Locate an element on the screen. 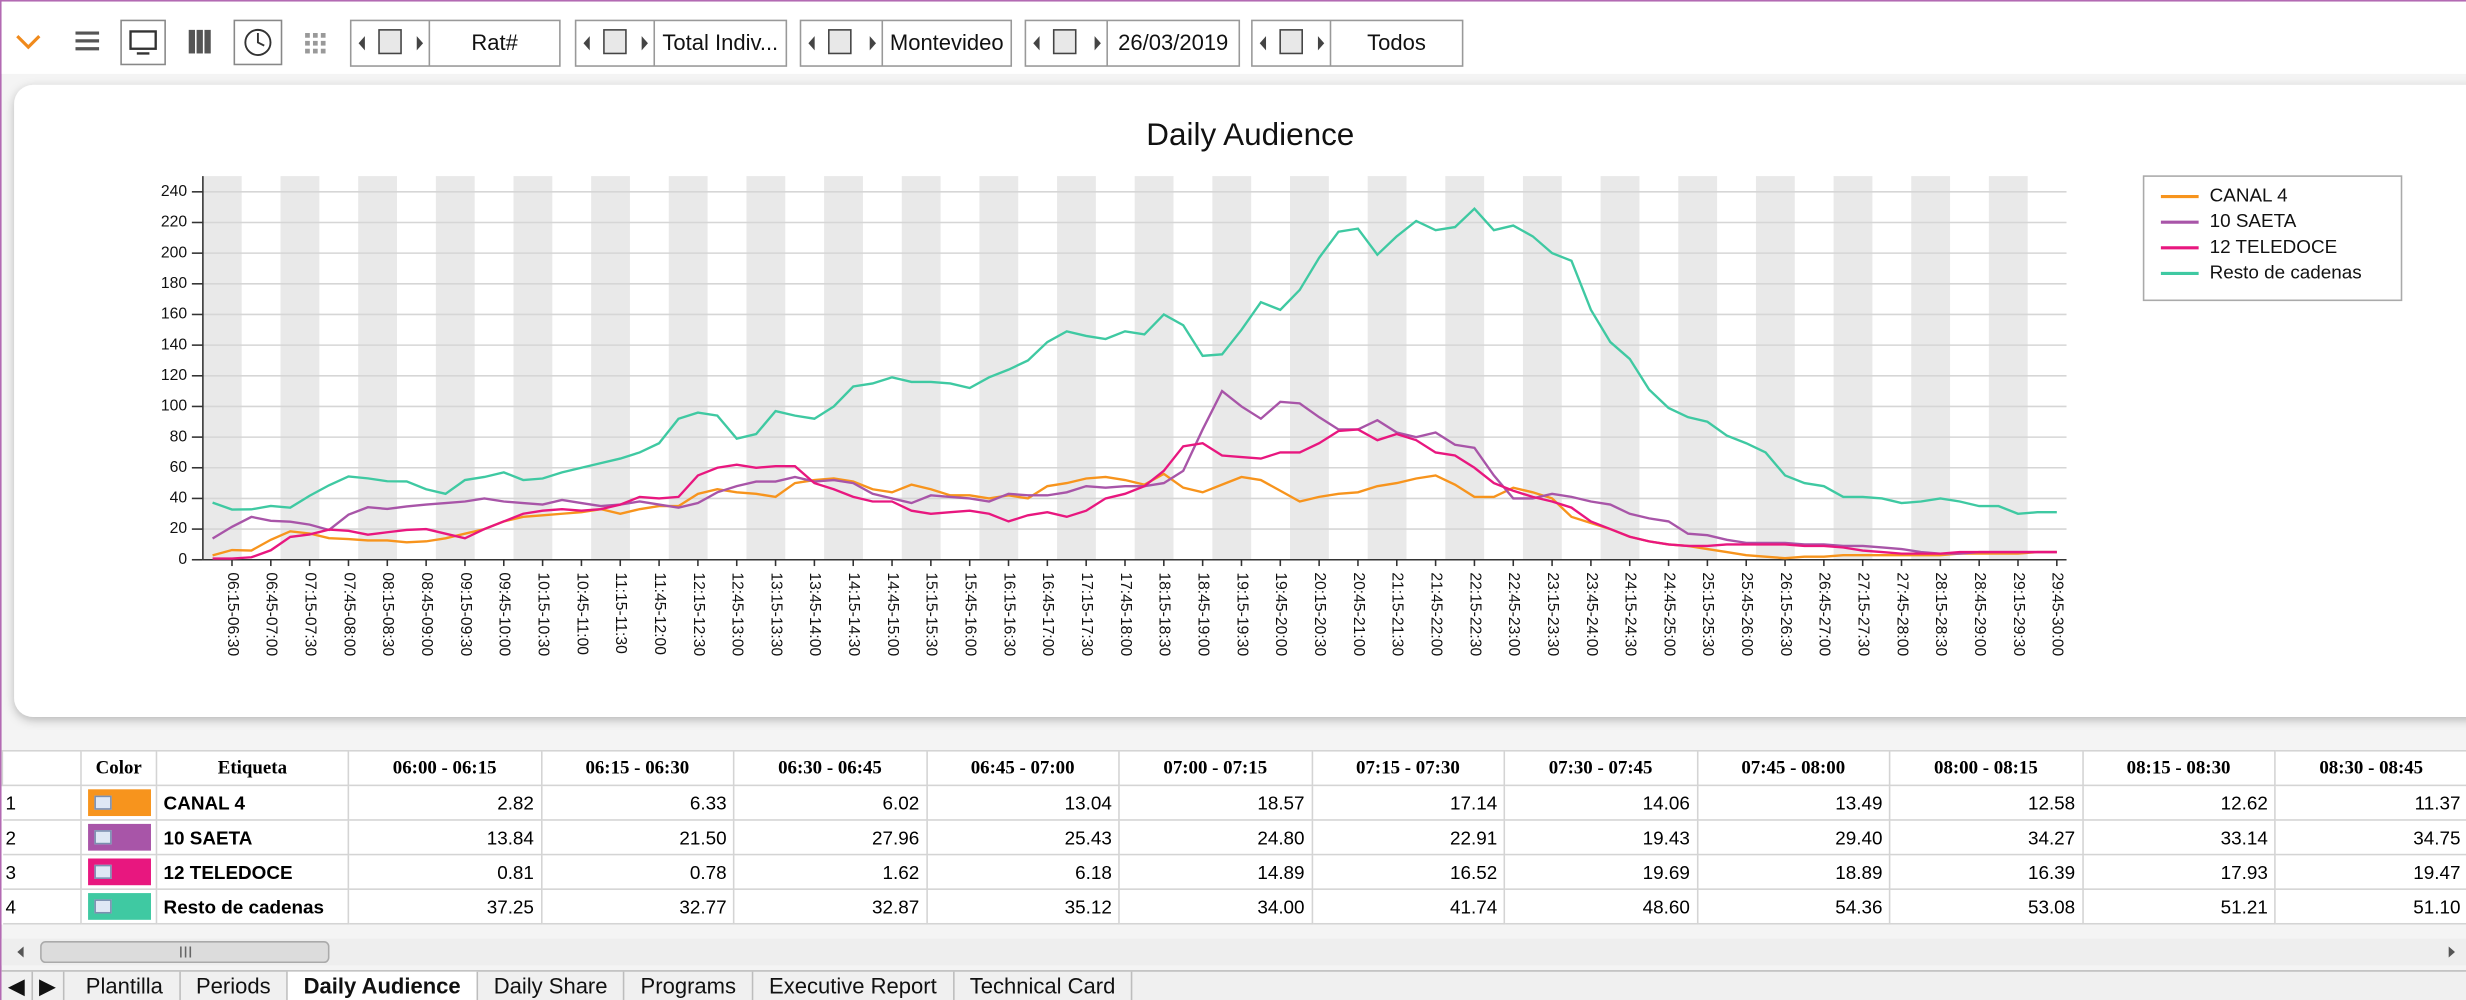  scroll-right is located at coordinates (2451, 952).